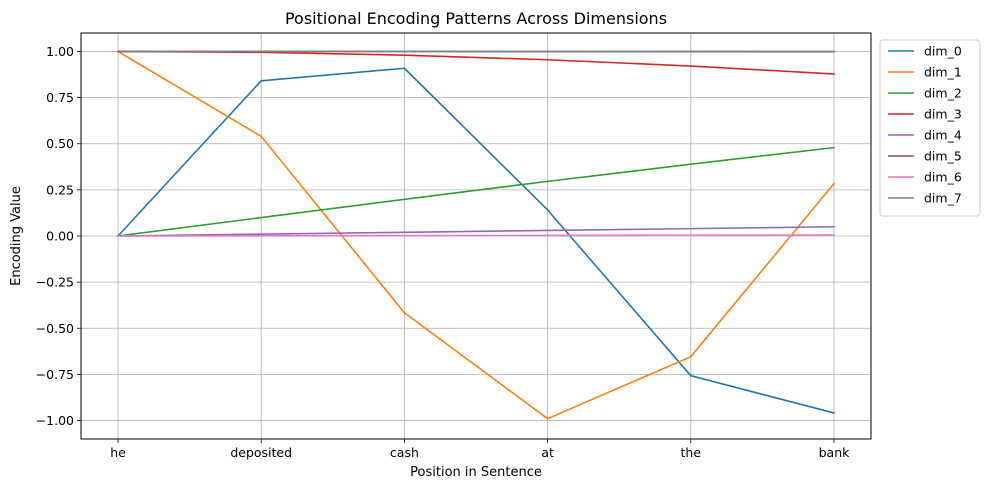  I want to click on legend-label: dim_1, so click(943, 72).